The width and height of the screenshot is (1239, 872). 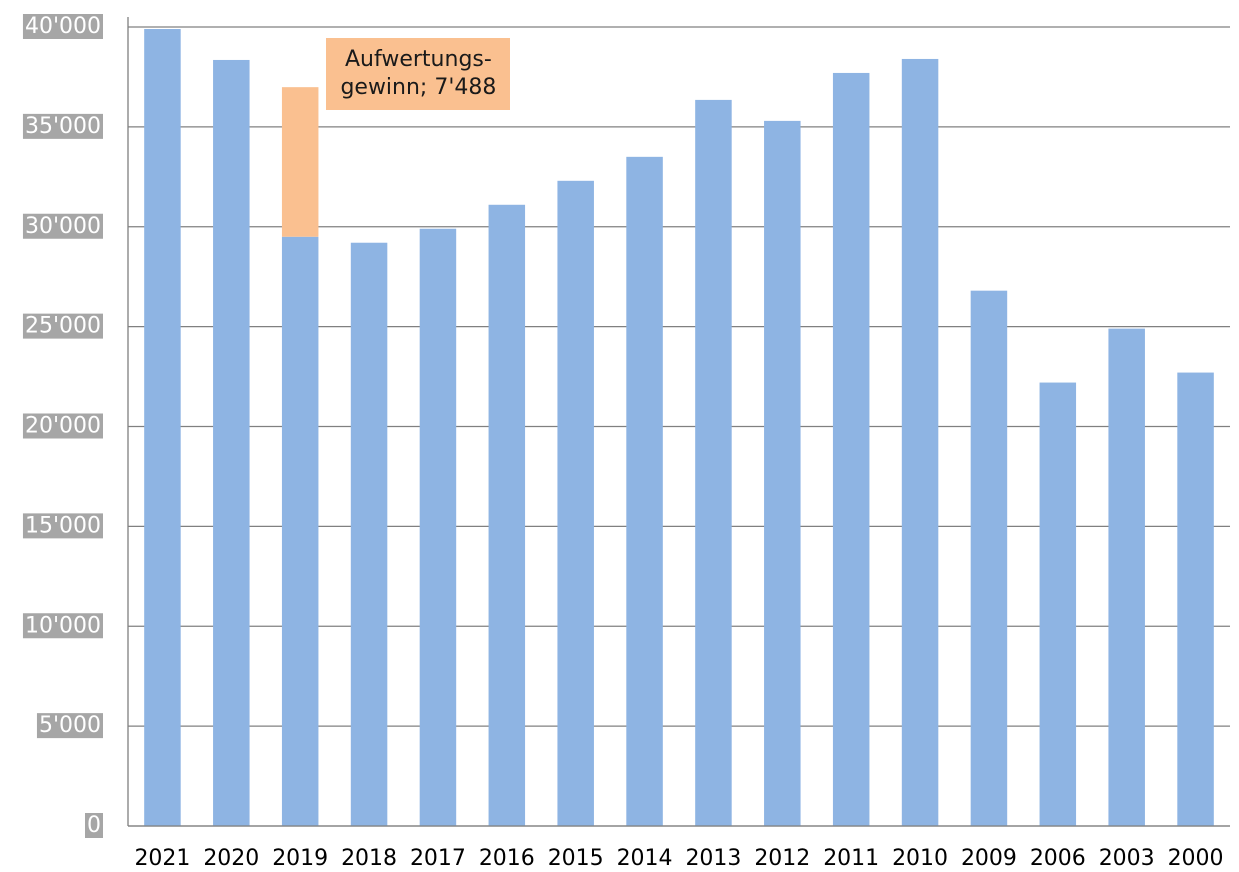 What do you see at coordinates (645, 858) in the screenshot?
I see `x-tick-label: 2014` at bounding box center [645, 858].